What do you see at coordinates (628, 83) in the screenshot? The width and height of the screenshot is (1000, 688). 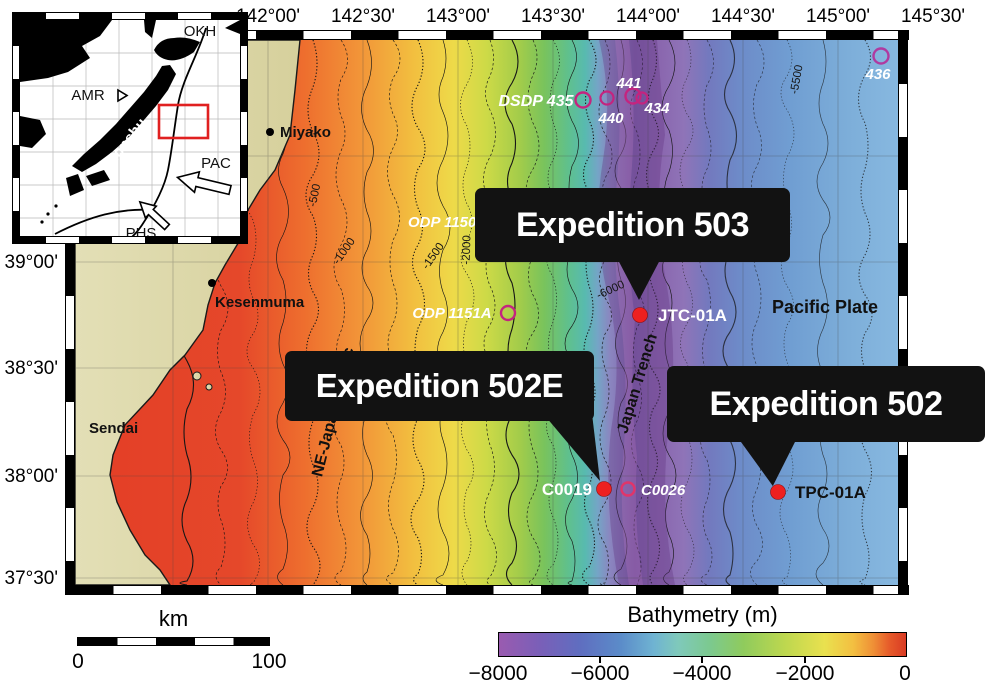 I see `site-label-441: 441` at bounding box center [628, 83].